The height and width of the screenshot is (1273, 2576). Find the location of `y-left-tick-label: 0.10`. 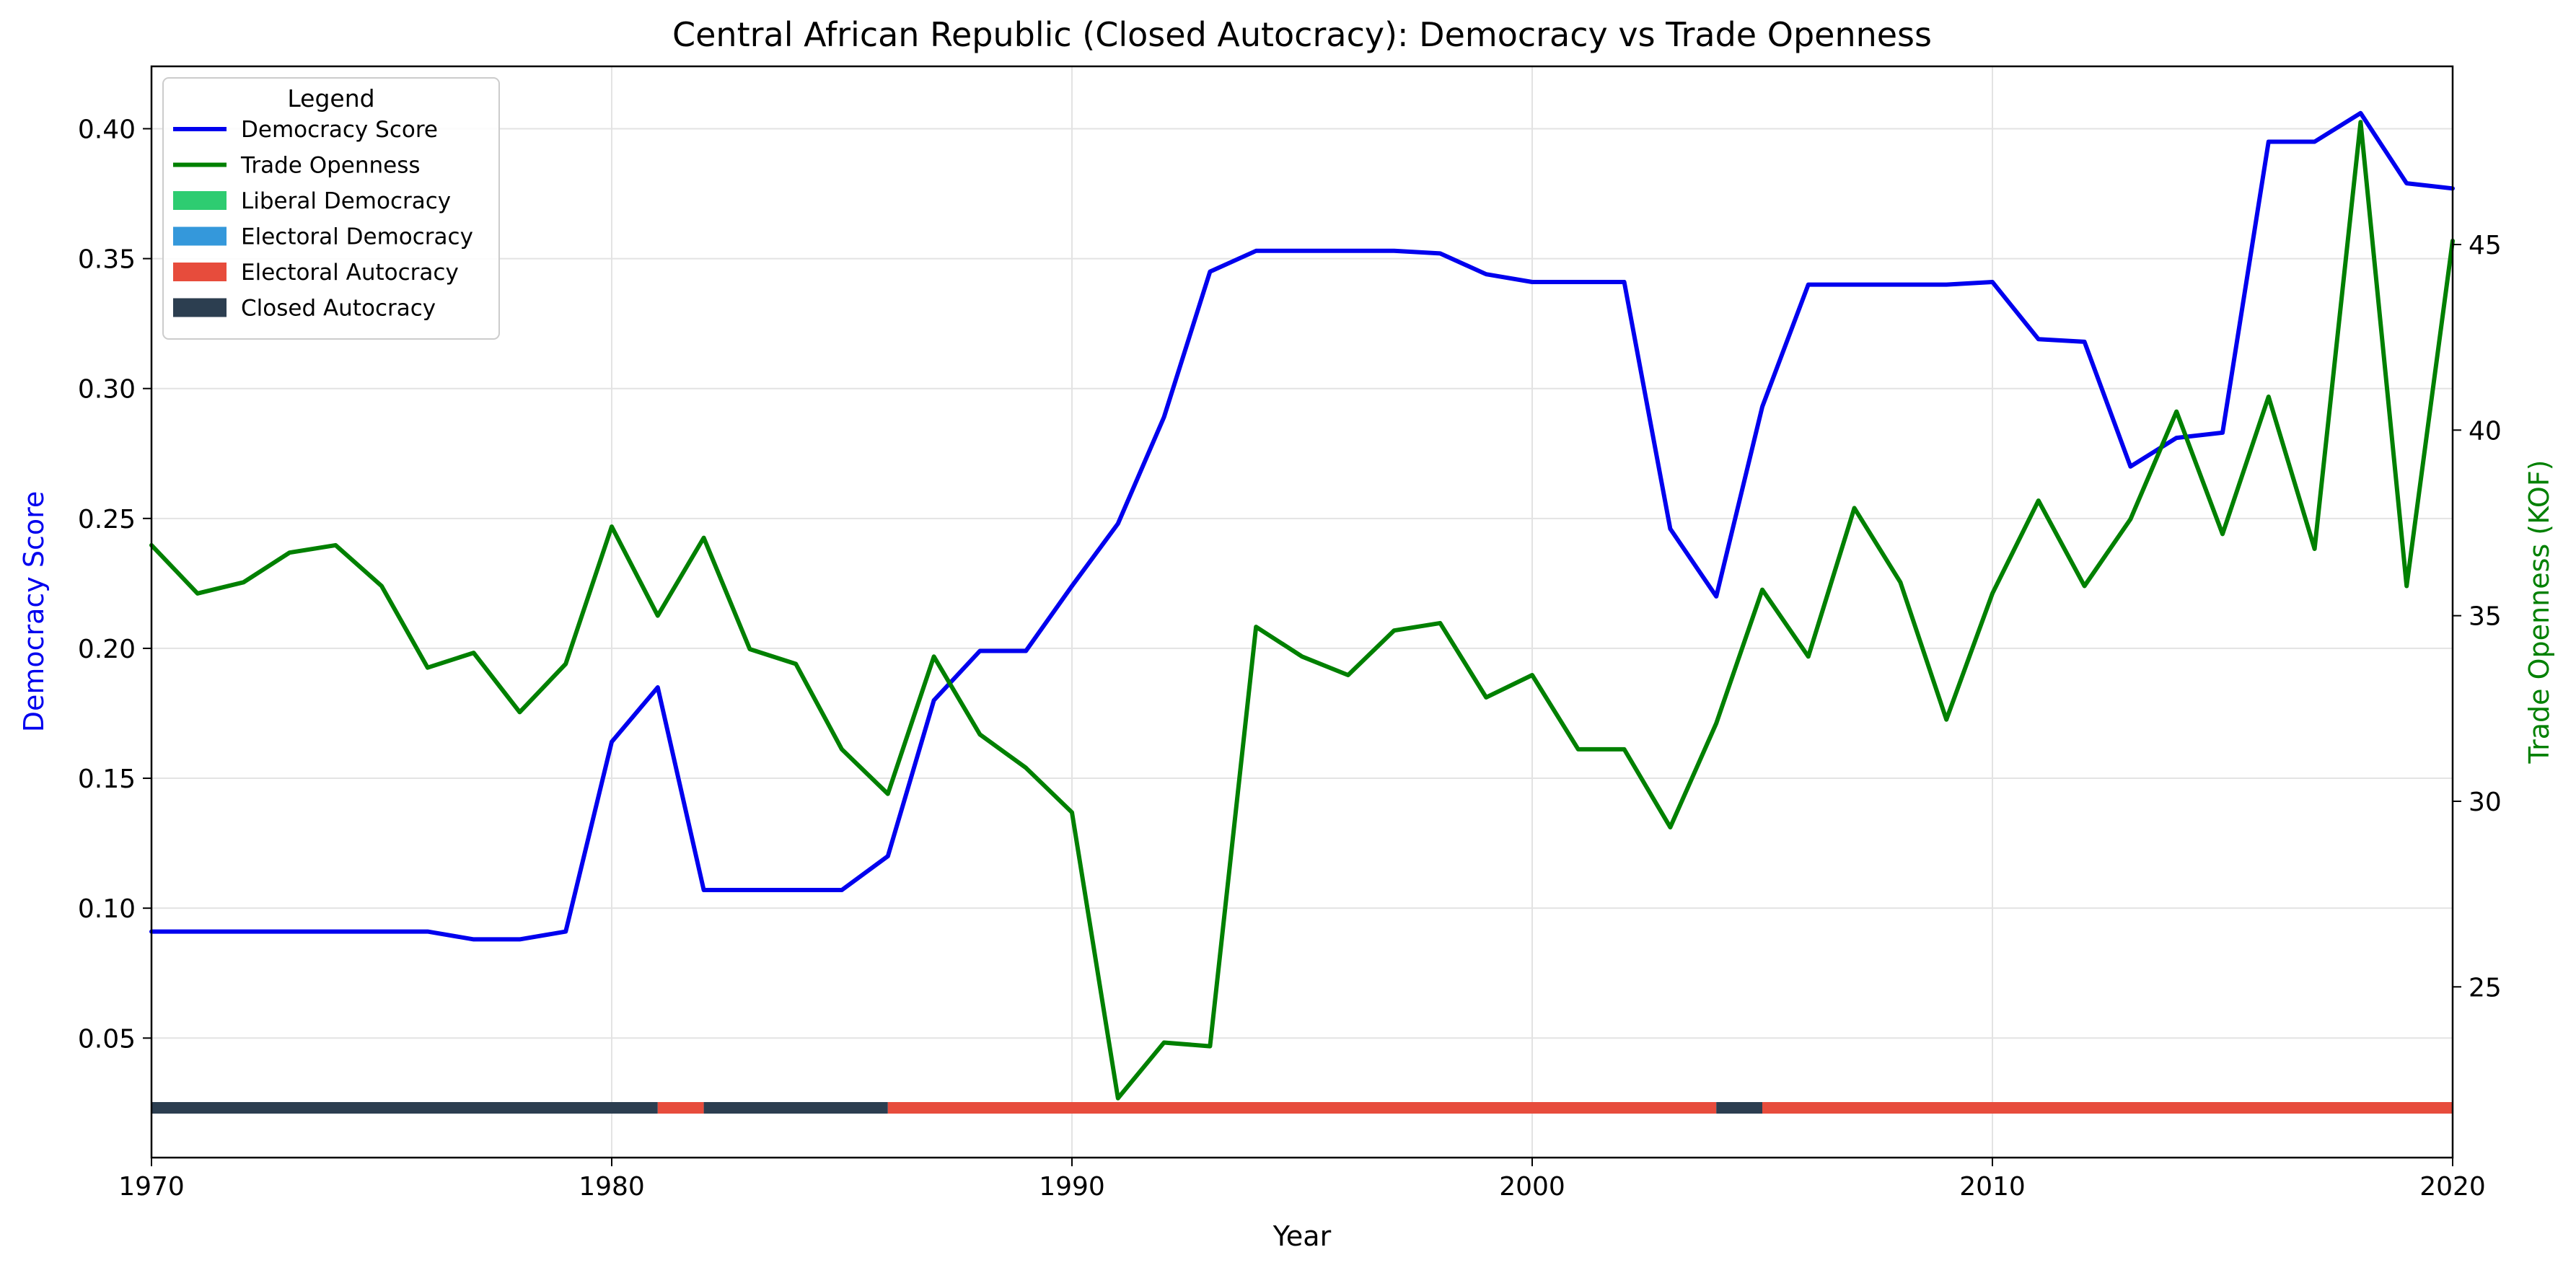

y-left-tick-label: 0.10 is located at coordinates (107, 909).